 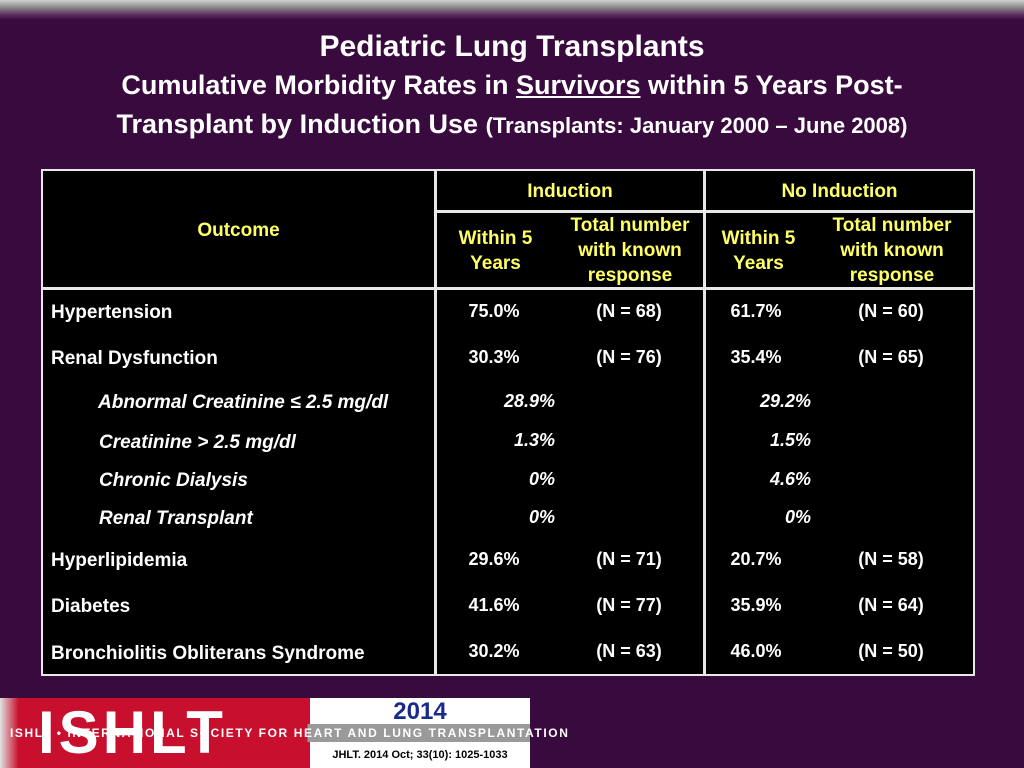 What do you see at coordinates (629, 651) in the screenshot?
I see `cell-induction-n: (N = 63)` at bounding box center [629, 651].